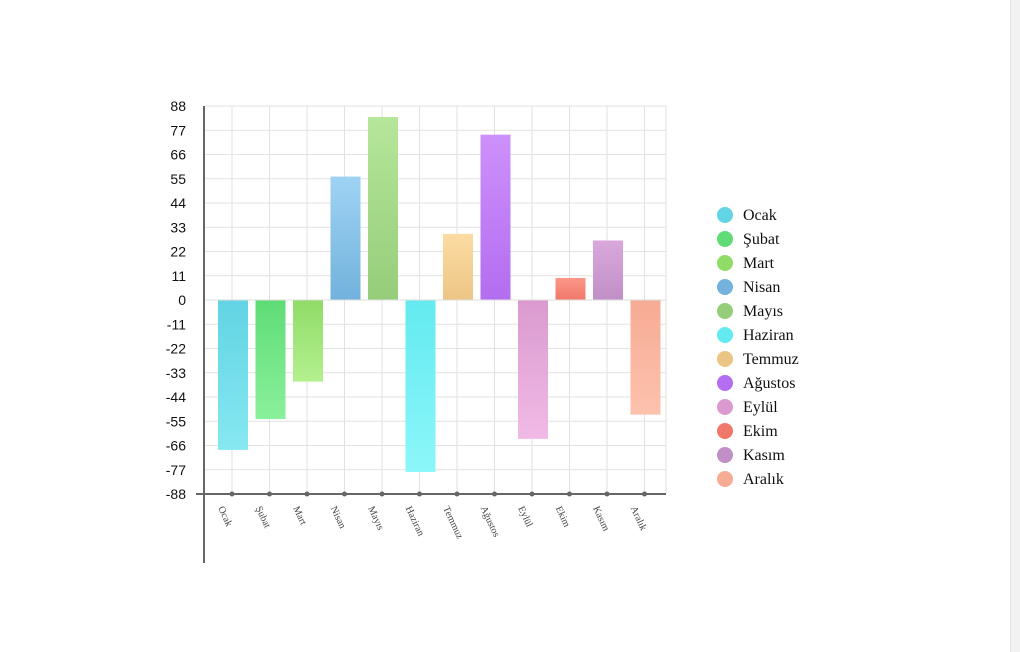 Image resolution: width=1020 pixels, height=652 pixels. I want to click on y-tick-label: -66, so click(176, 446).